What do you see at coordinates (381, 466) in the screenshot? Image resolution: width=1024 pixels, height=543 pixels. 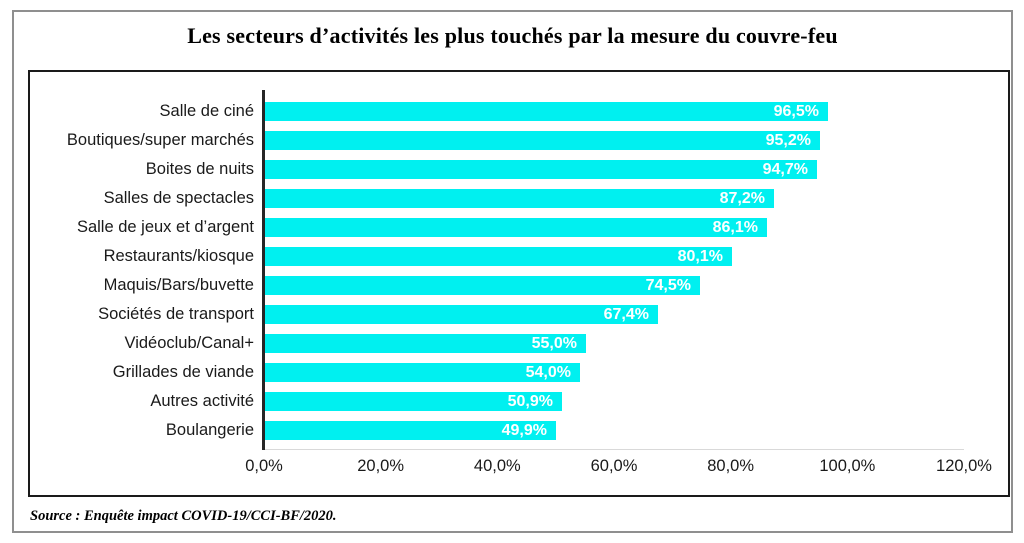 I see `x-tick-label: 20,0%` at bounding box center [381, 466].